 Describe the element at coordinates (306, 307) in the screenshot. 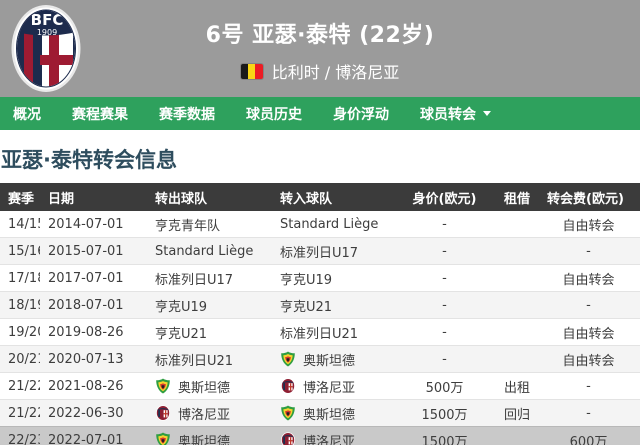

I see `to-team-cell: 亨克U21` at that location.